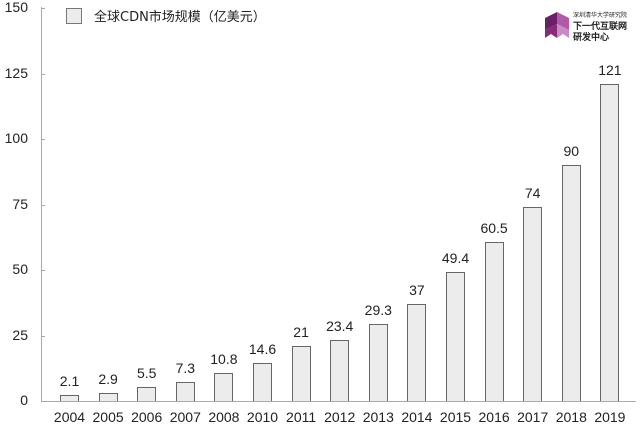 The width and height of the screenshot is (640, 427). What do you see at coordinates (146, 372) in the screenshot?
I see `bar-value-label: 5.5` at bounding box center [146, 372].